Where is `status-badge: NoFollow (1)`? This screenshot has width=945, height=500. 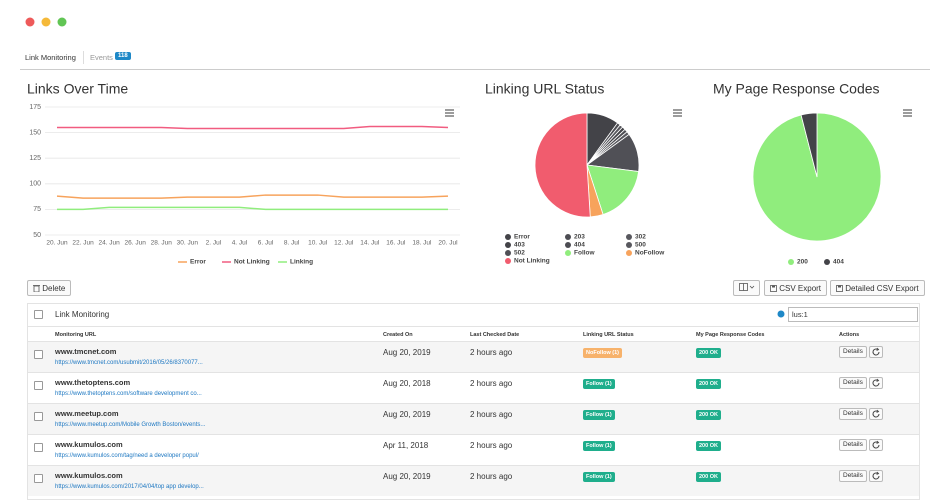
status-badge: NoFollow (1) is located at coordinates (602, 353).